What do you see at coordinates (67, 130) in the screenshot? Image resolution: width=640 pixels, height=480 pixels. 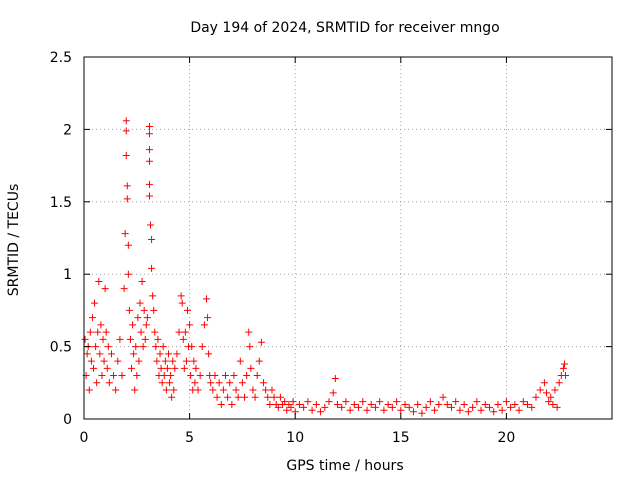 I see `y-tick-label: 2` at bounding box center [67, 130].